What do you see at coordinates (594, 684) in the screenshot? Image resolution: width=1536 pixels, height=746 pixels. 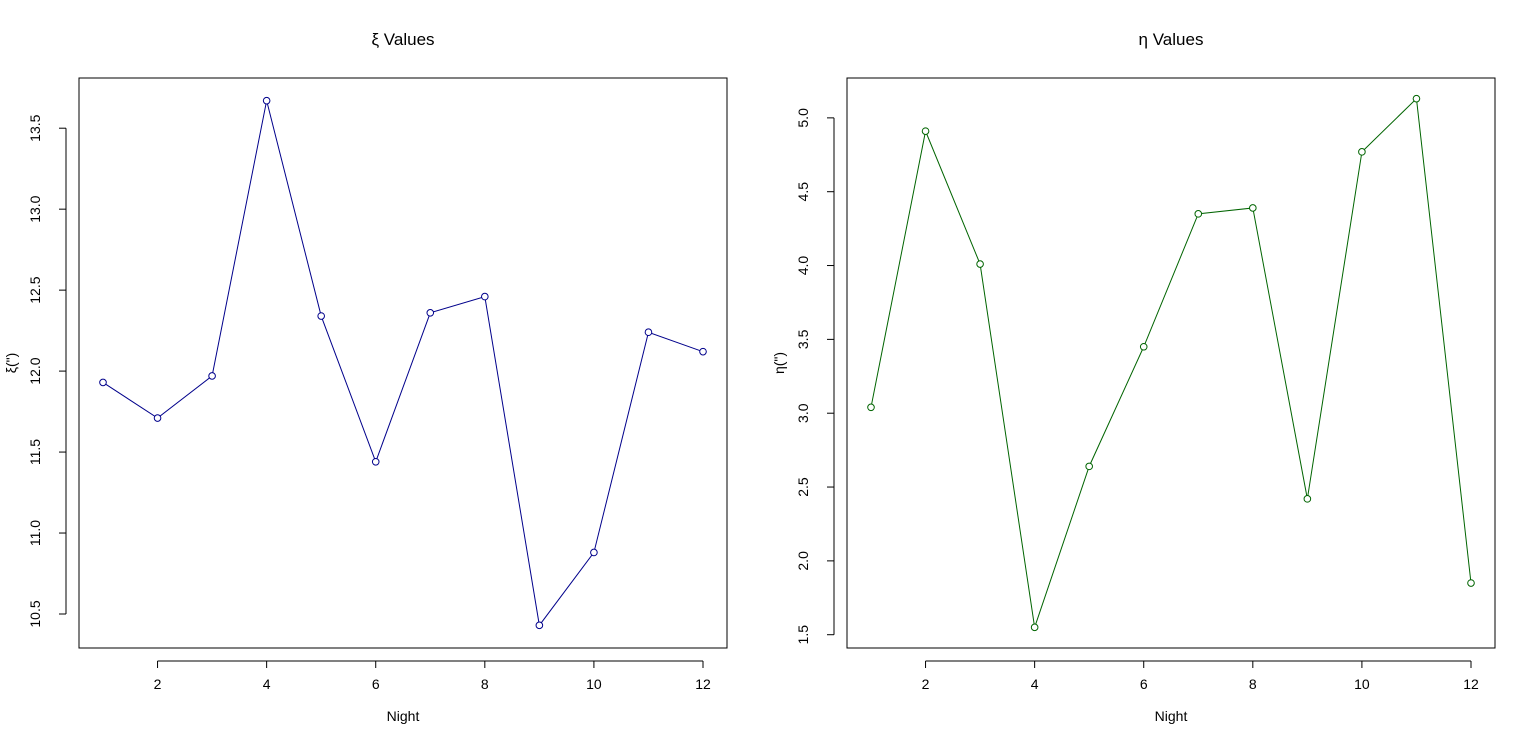 I see `xi-x-tick-label: 10` at bounding box center [594, 684].